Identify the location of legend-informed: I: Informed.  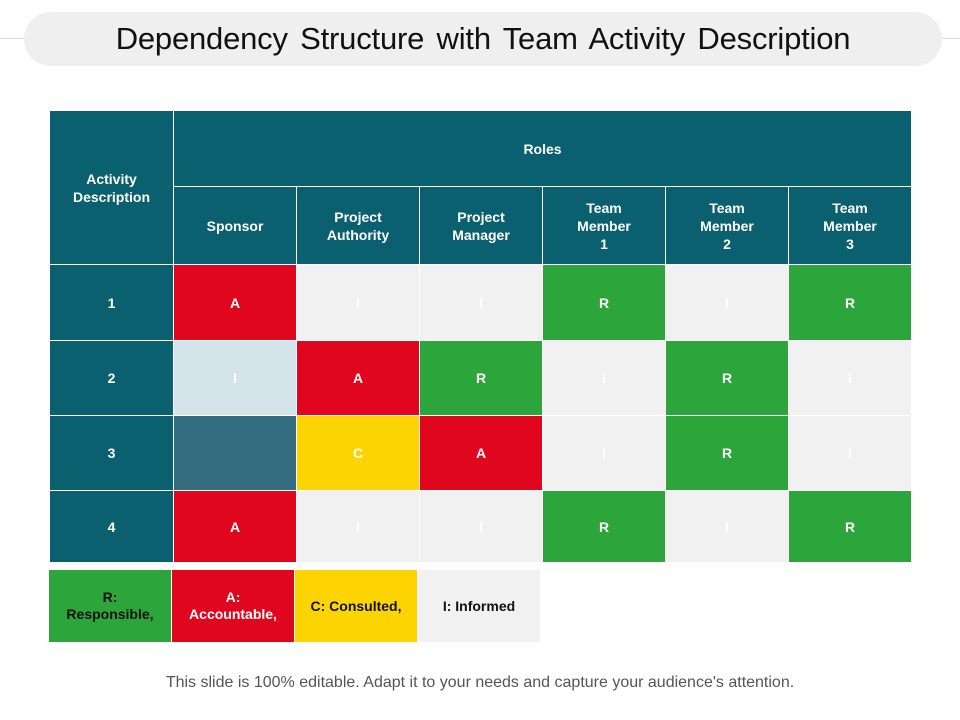
(479, 606).